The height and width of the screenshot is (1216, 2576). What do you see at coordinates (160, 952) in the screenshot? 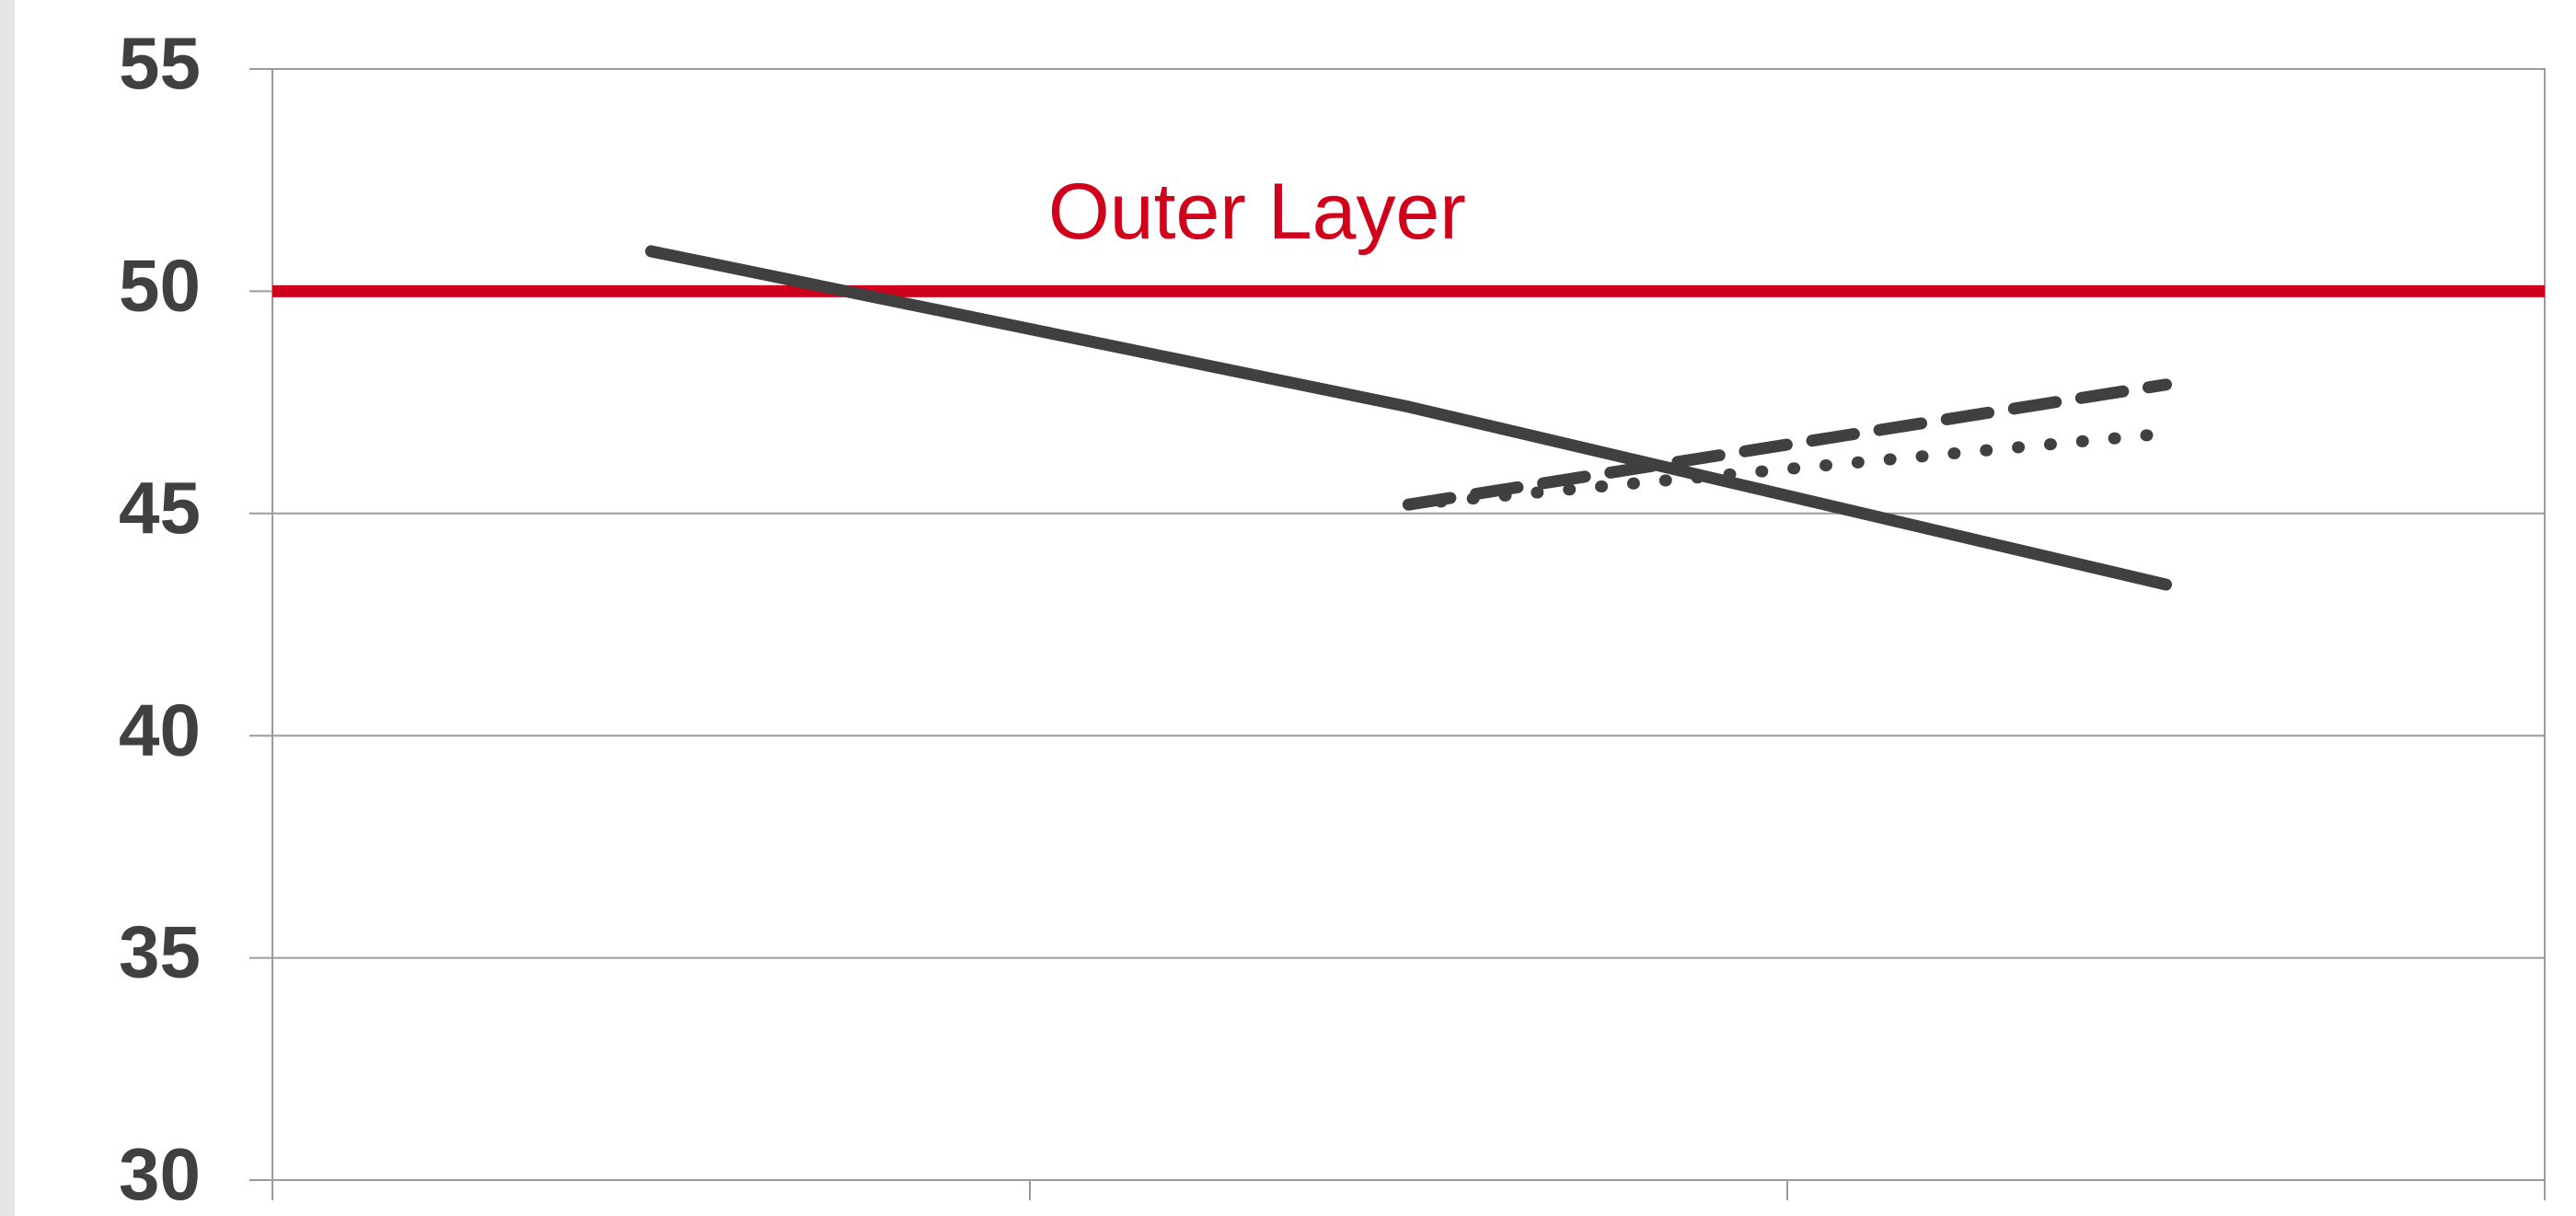
I see `y-tick-label: 35` at bounding box center [160, 952].